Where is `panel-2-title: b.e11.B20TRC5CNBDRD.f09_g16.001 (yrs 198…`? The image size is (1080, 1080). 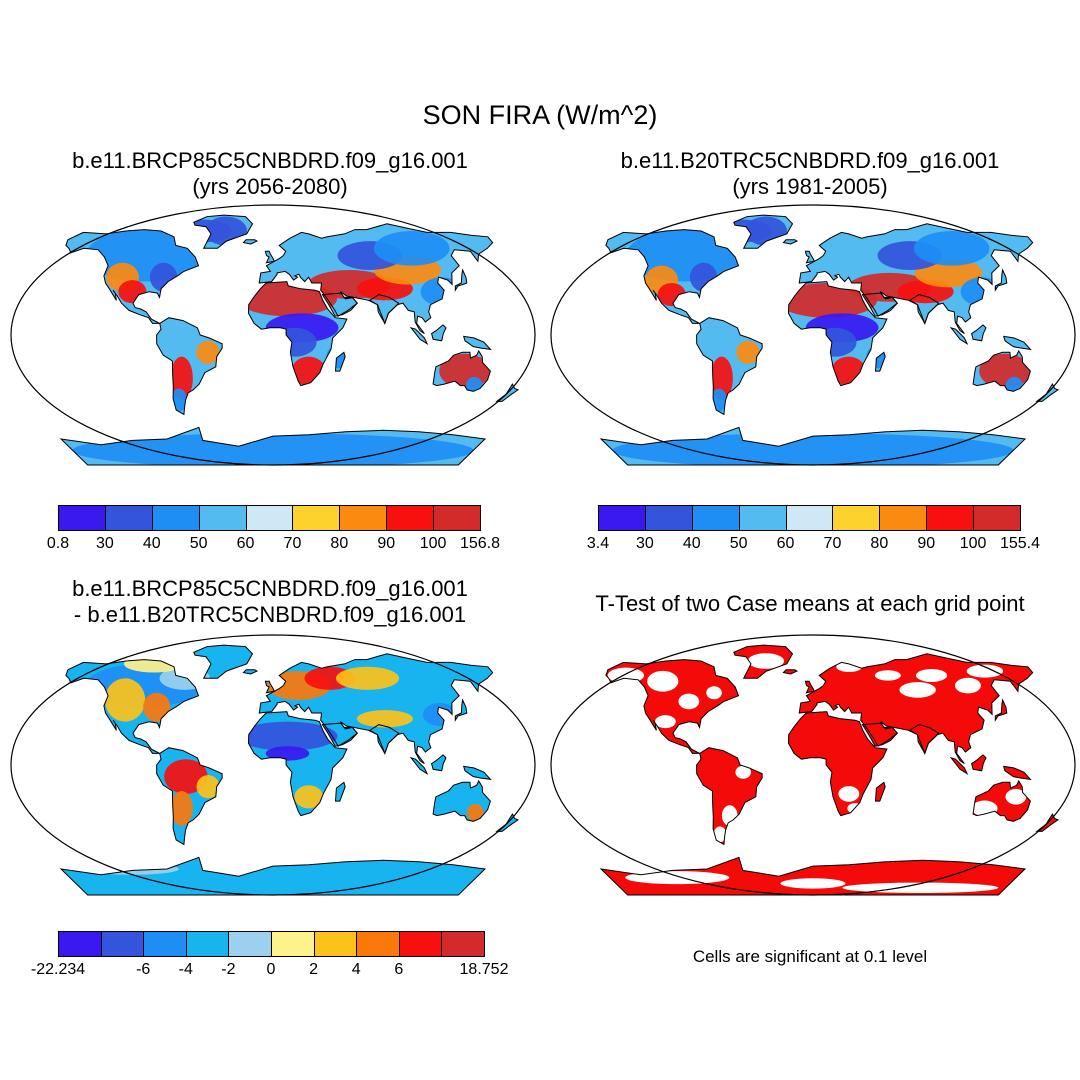
panel-2-title: b.e11.B20TRC5CNBDRD.f09_g16.001 (yrs 198… is located at coordinates (810, 174).